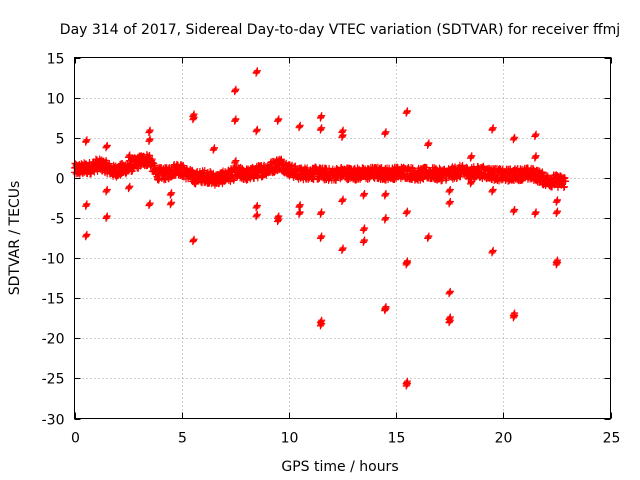  Describe the element at coordinates (53, 240) in the screenshot. I see `y-tick-labels: 15 10 5 0 -5 -10 -15 -20 -25 -30` at that location.